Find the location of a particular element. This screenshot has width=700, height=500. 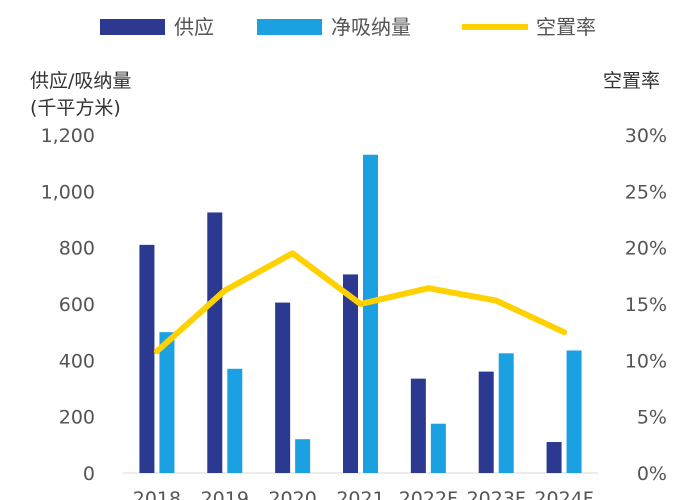

left-axis-ticks: 0 200 400 600 800 1,000 1,200 is located at coordinates (68, 305).